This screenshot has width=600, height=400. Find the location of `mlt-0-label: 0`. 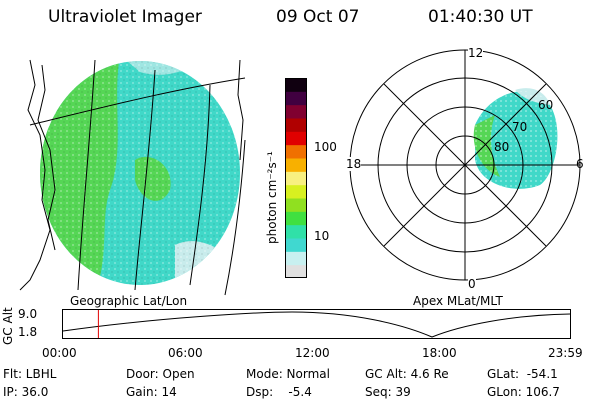

mlt-0-label: 0 is located at coordinates (472, 284).